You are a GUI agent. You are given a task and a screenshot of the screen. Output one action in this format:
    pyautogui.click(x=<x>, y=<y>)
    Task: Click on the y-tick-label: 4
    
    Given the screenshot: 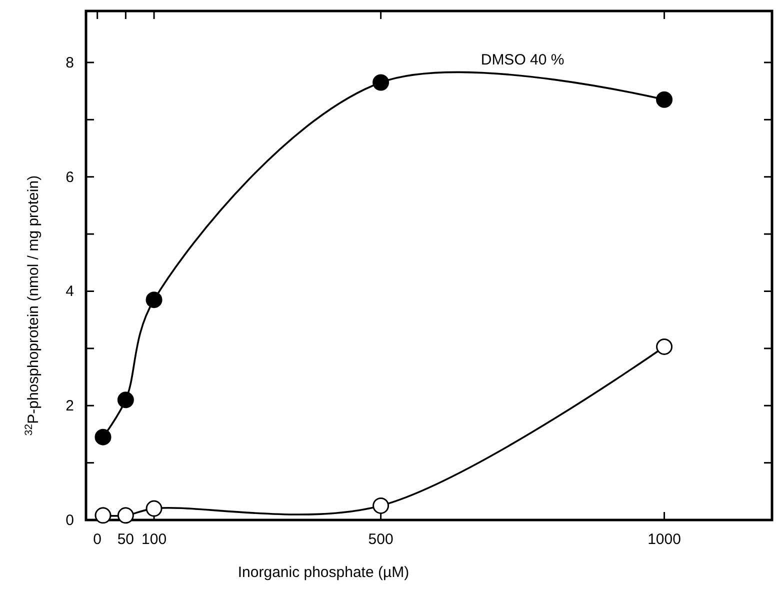 What is the action you would take?
    pyautogui.click(x=70, y=291)
    